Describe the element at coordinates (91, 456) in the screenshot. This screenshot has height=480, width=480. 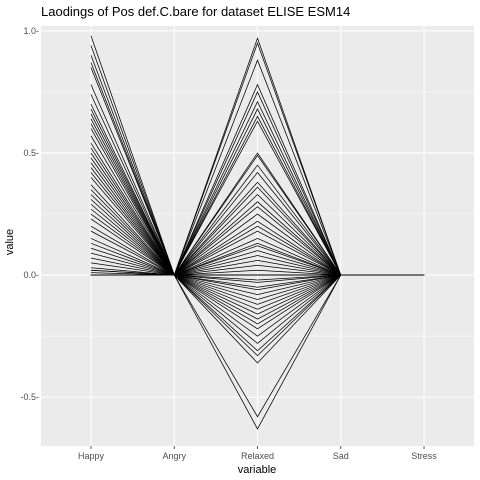
I see `x-tick-label-happy: Happy` at that location.